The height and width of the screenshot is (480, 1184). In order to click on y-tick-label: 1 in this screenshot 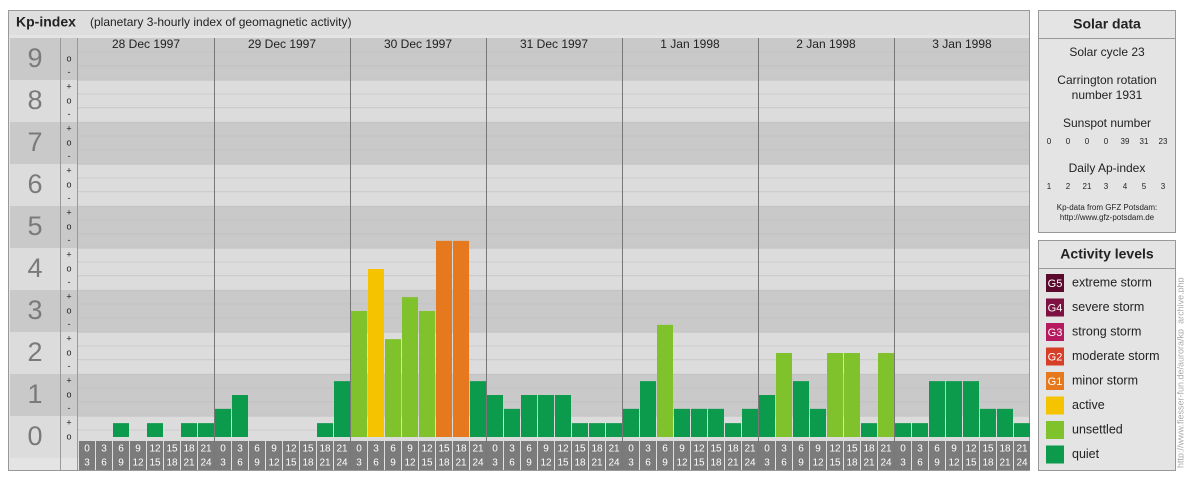, I will do `click(34, 394)`.